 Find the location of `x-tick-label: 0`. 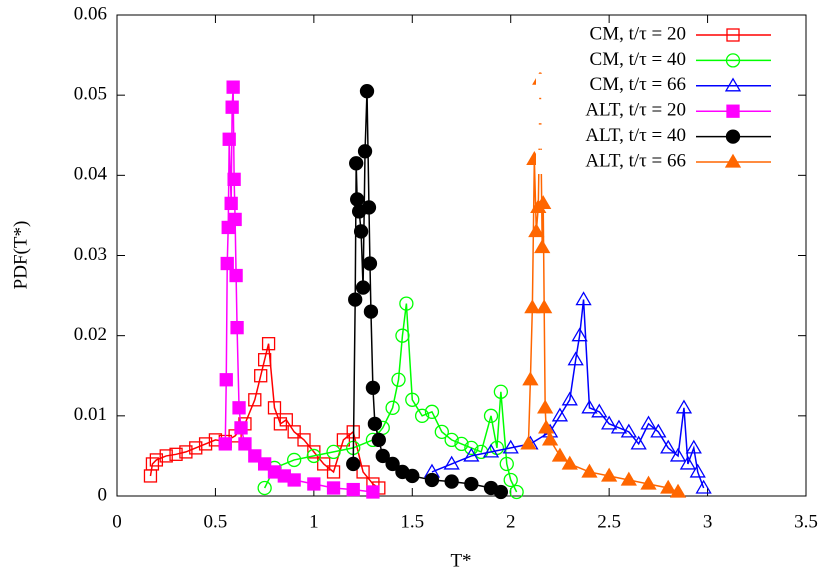

x-tick-label: 0 is located at coordinates (117, 521).